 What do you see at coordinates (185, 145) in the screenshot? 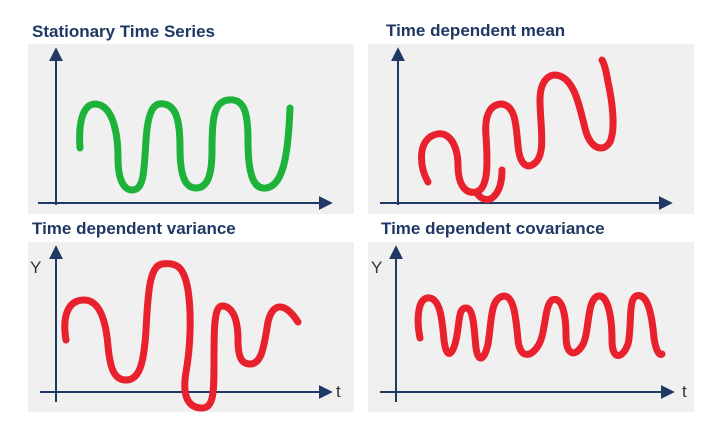
I see `stationary-curve` at bounding box center [185, 145].